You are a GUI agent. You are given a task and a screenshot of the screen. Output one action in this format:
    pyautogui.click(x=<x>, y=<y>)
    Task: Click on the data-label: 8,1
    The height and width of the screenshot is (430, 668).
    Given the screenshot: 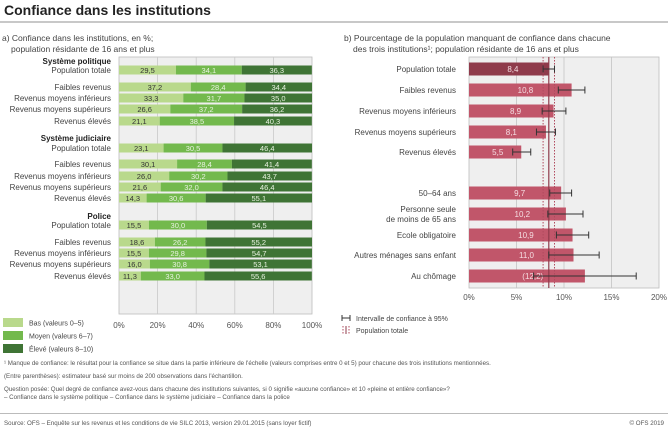 What is the action you would take?
    pyautogui.click(x=512, y=132)
    